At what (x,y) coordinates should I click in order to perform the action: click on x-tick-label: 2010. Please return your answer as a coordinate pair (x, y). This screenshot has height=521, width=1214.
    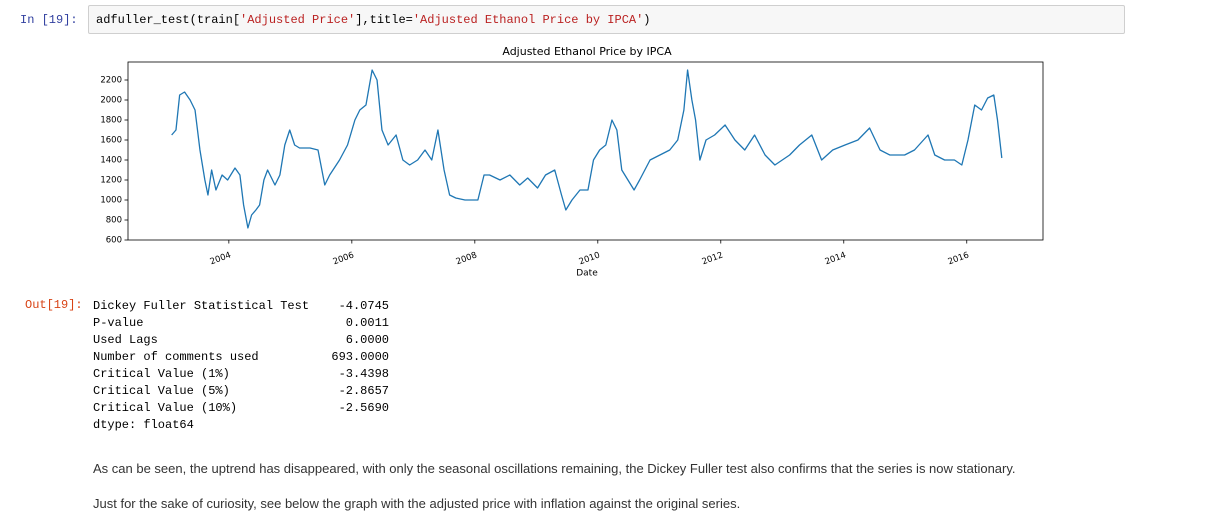
    Looking at the image, I should click on (590, 258).